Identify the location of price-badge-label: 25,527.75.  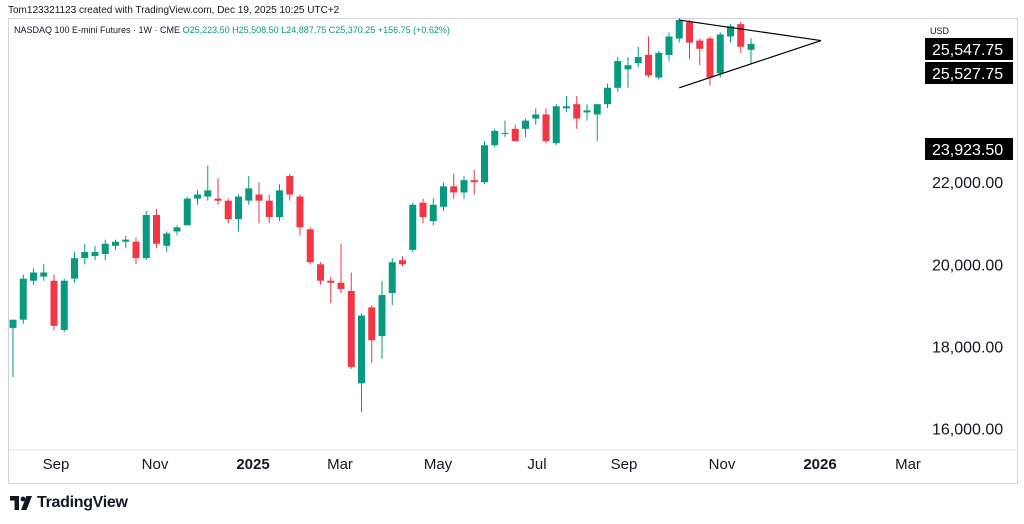
(967, 74).